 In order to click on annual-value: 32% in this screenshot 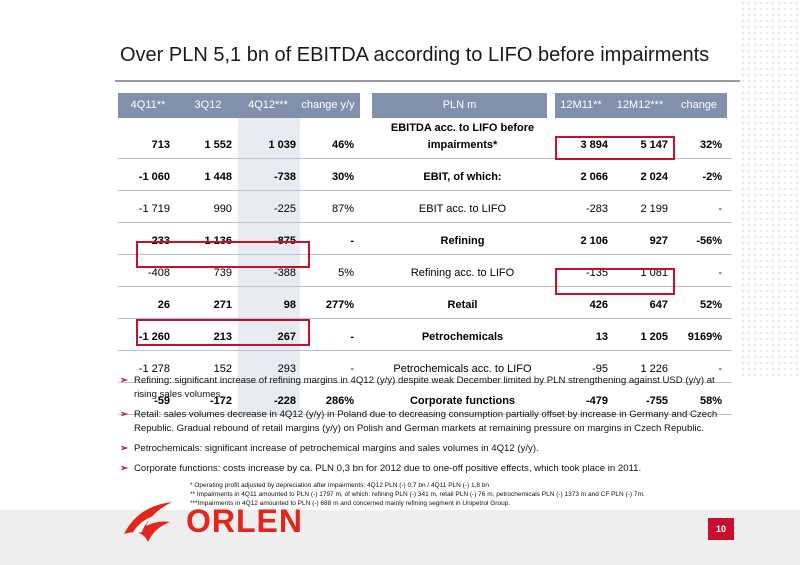, I will do `click(710, 145)`.